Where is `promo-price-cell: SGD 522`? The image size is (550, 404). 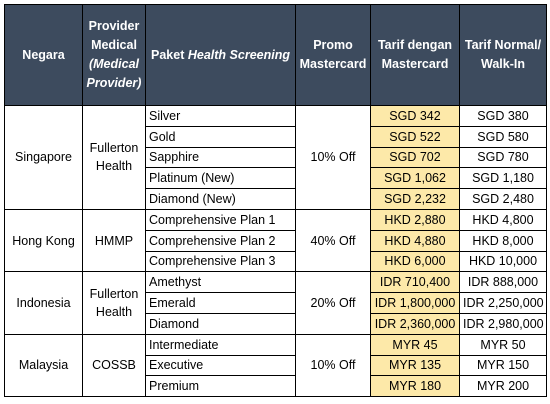
promo-price-cell: SGD 522 is located at coordinates (415, 136).